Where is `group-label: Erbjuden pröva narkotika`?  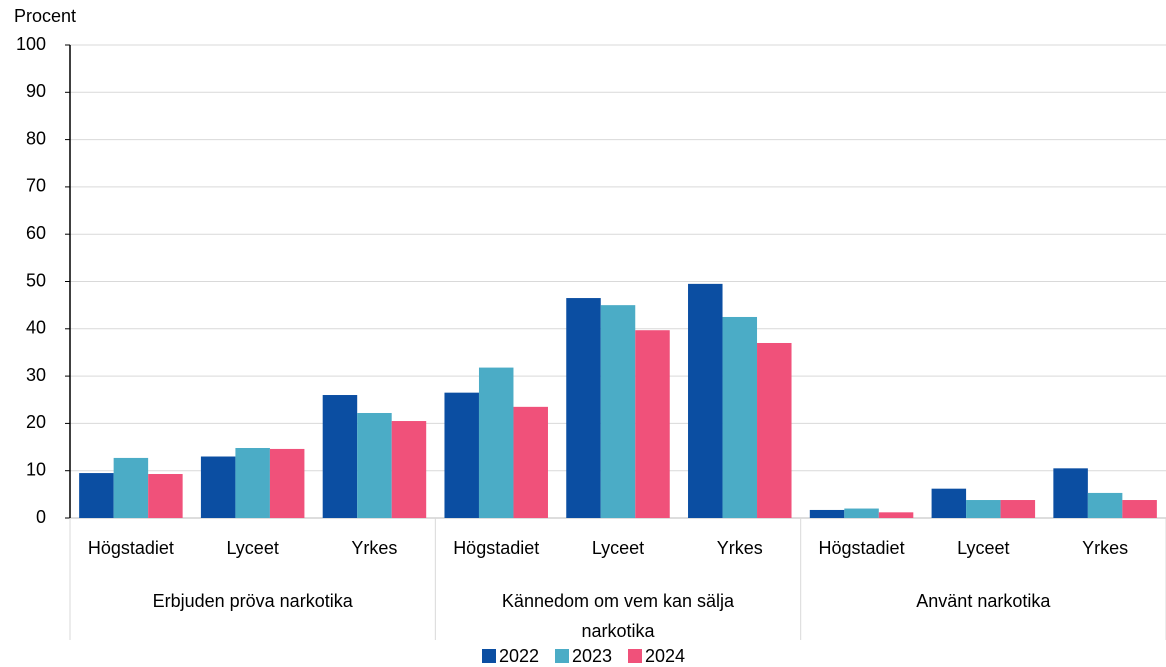 group-label: Erbjuden pröva narkotika is located at coordinates (252, 601).